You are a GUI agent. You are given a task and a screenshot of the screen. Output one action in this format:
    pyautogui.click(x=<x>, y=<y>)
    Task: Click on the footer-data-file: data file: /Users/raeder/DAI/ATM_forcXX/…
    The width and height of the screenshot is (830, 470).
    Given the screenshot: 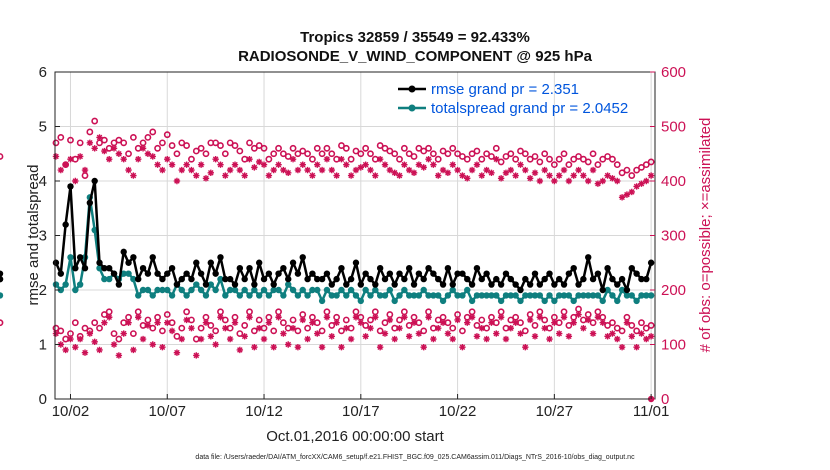 What is the action you would take?
    pyautogui.click(x=415, y=457)
    